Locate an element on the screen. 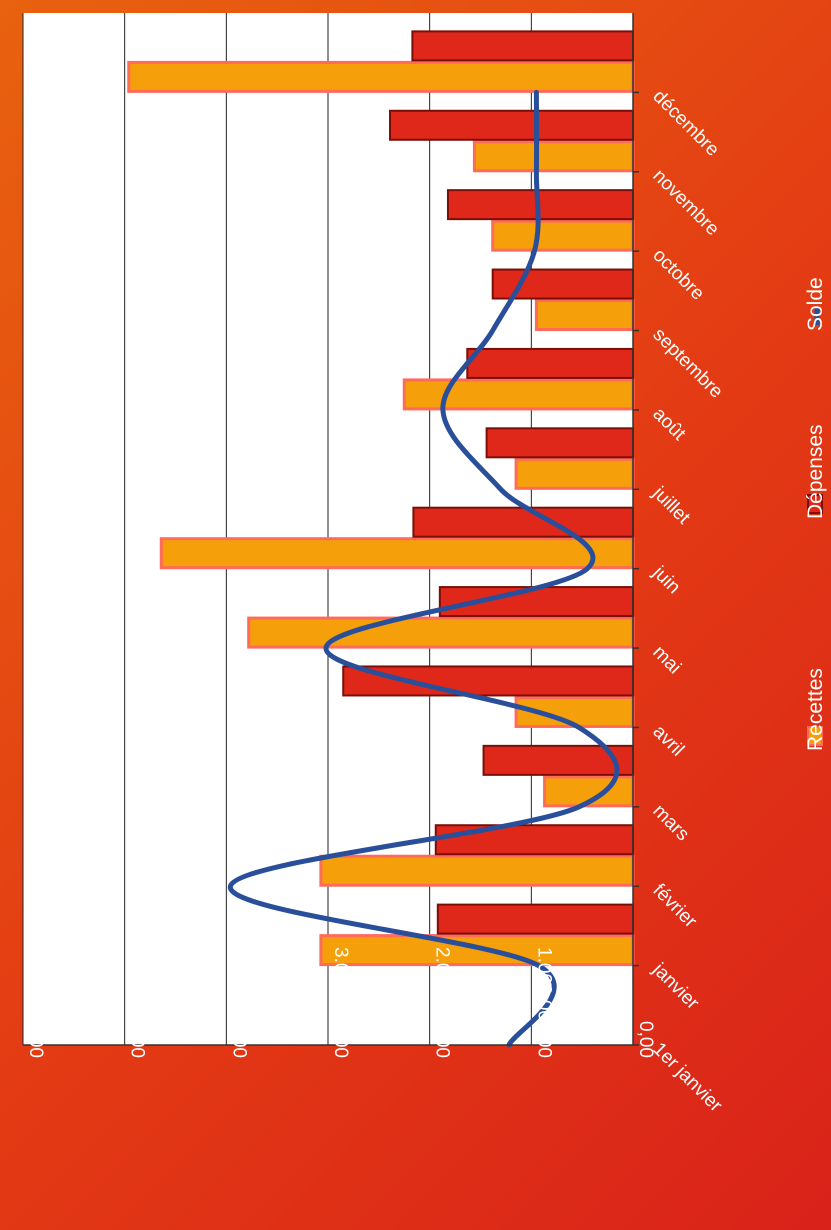  value-tick-label: 1.000.000,00 is located at coordinates (543, 1002).